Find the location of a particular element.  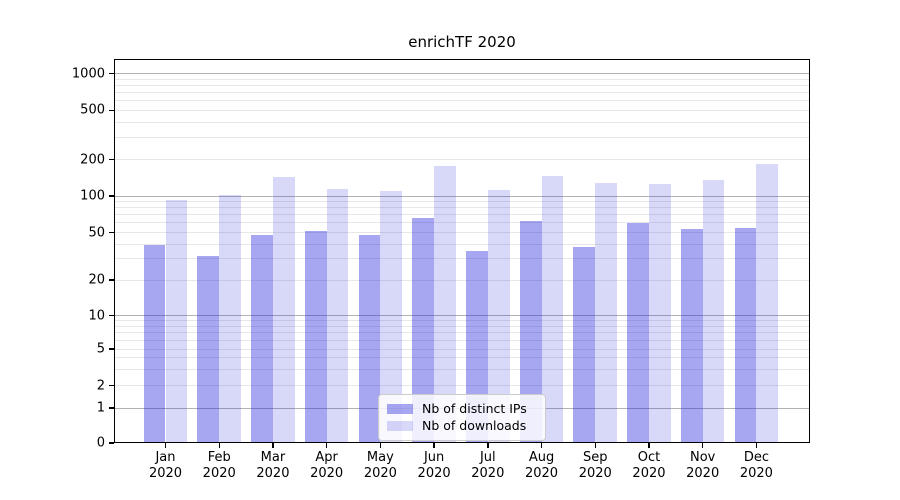

bar-downloads-aug is located at coordinates (552, 309).